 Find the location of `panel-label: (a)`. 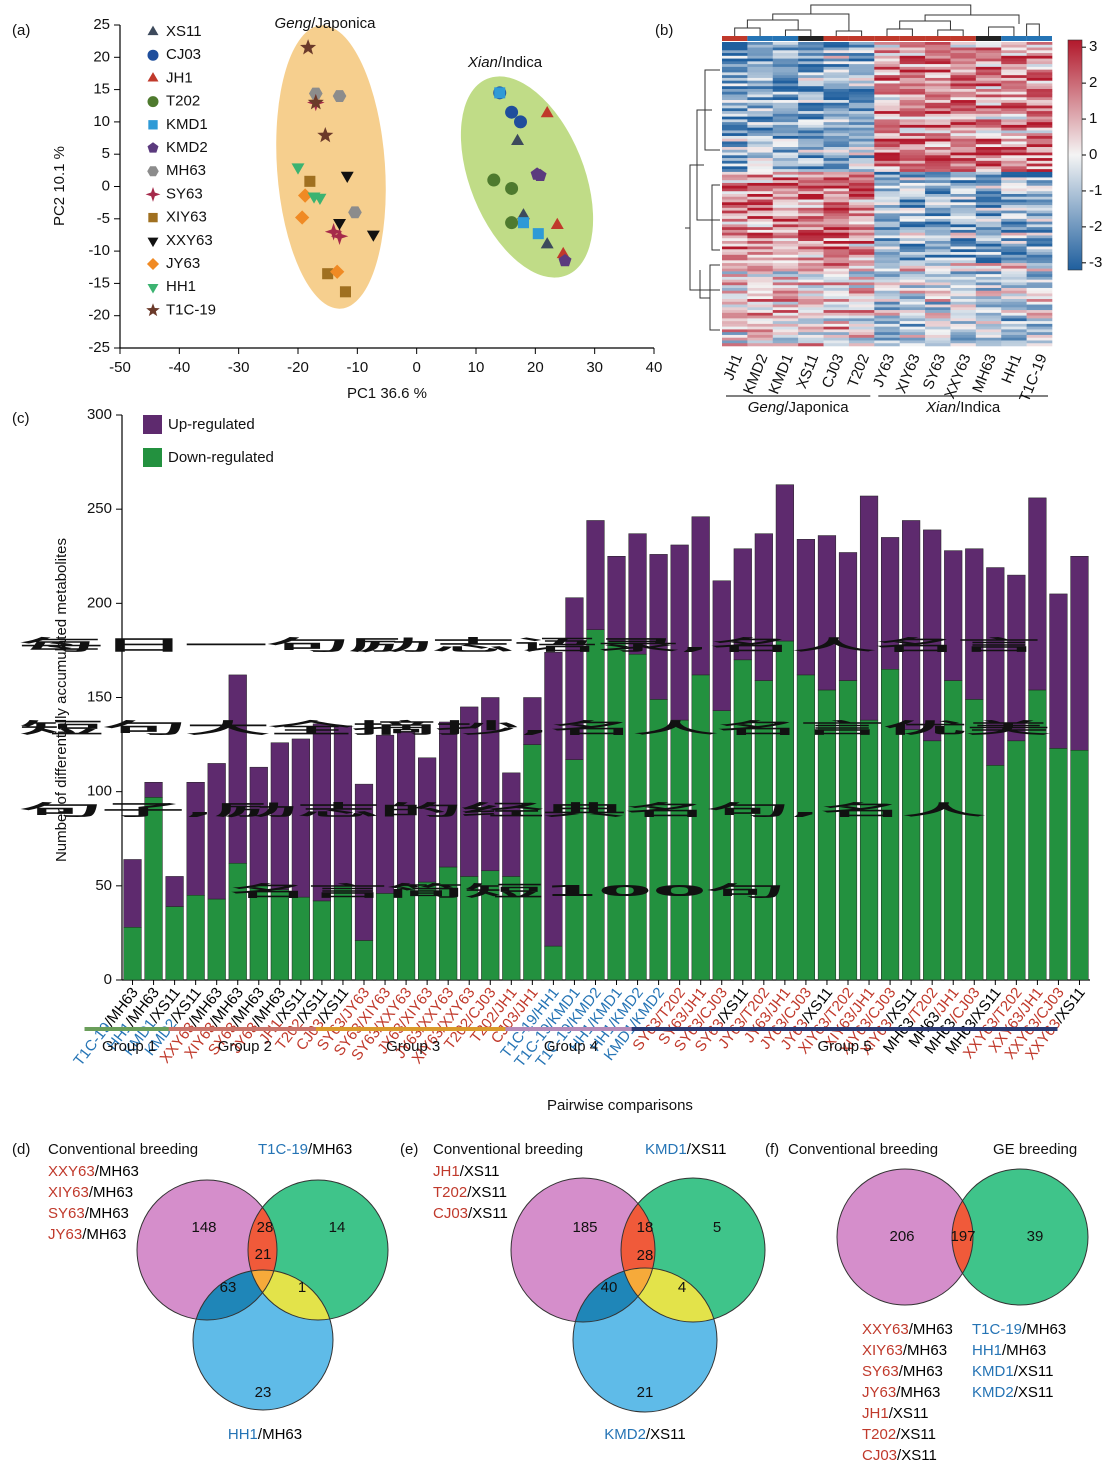

panel-label: (a) is located at coordinates (21, 30).